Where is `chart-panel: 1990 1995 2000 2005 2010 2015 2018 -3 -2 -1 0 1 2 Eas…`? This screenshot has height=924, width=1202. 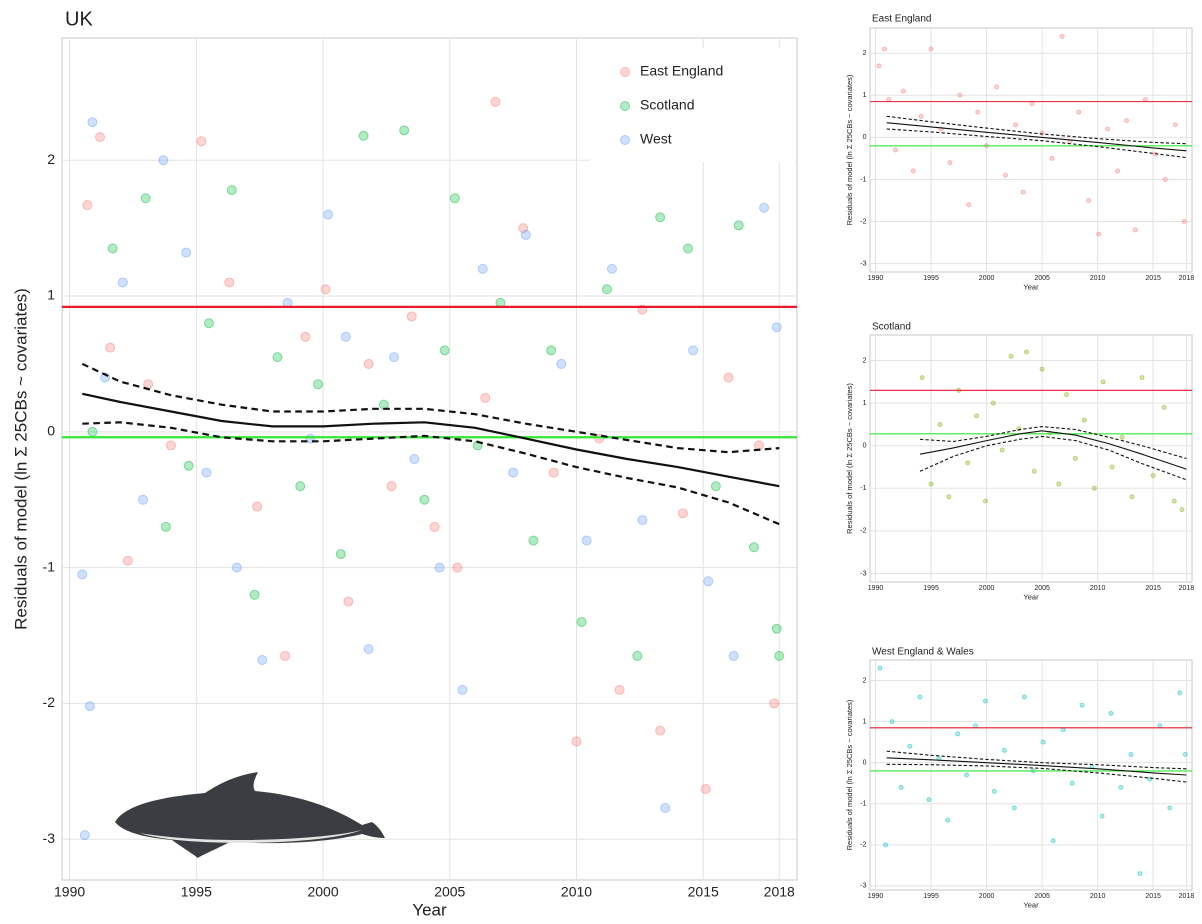
chart-panel: 1990 1995 2000 2005 2010 2015 2018 -3 -2 -1 0 1 2 Eas… is located at coordinates (1019, 153).